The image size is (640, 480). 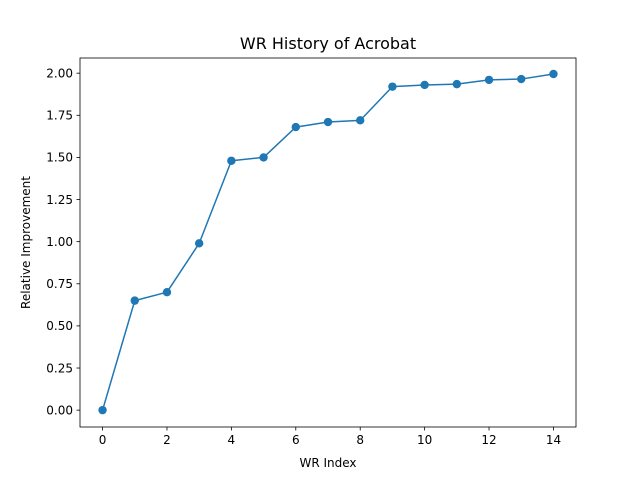 What do you see at coordinates (59, 368) in the screenshot?
I see `y-tick-label: 0.25` at bounding box center [59, 368].